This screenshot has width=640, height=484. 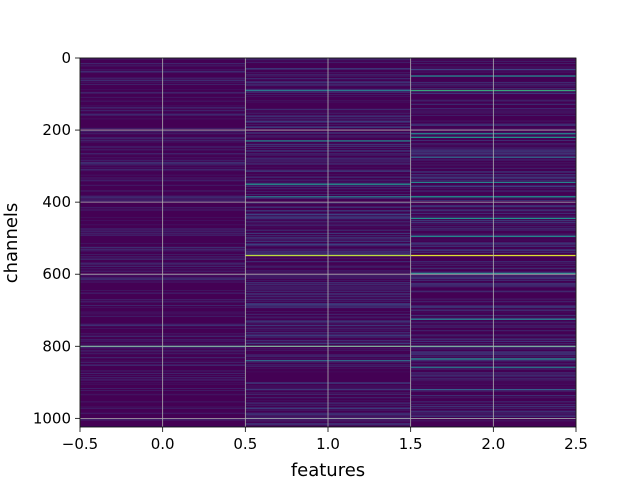 What do you see at coordinates (11, 243) in the screenshot?
I see `y-axis-label: channels` at bounding box center [11, 243].